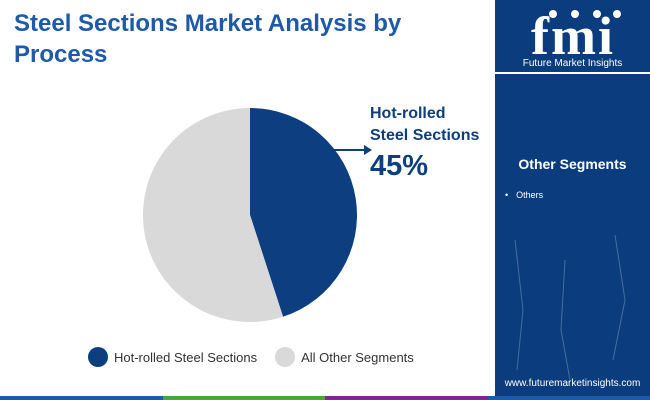 This screenshot has height=400, width=650. I want to click on callout-arrow, so click(352, 150).